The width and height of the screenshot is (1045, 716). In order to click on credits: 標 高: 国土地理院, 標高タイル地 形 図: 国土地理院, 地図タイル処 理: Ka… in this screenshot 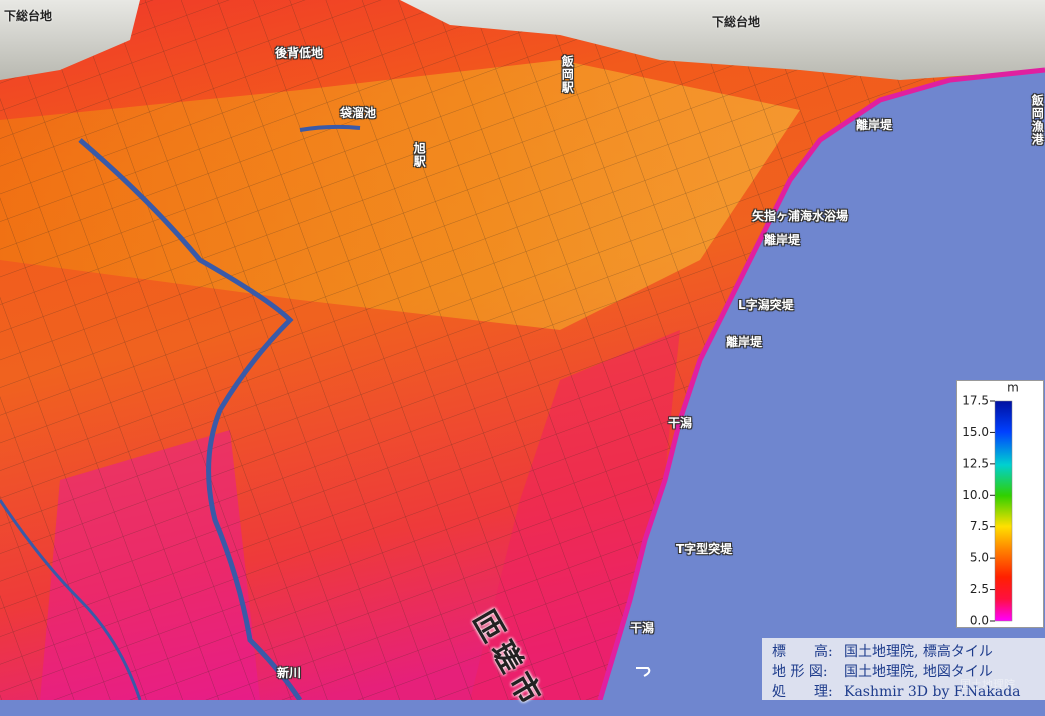, I will do `click(903, 669)`.